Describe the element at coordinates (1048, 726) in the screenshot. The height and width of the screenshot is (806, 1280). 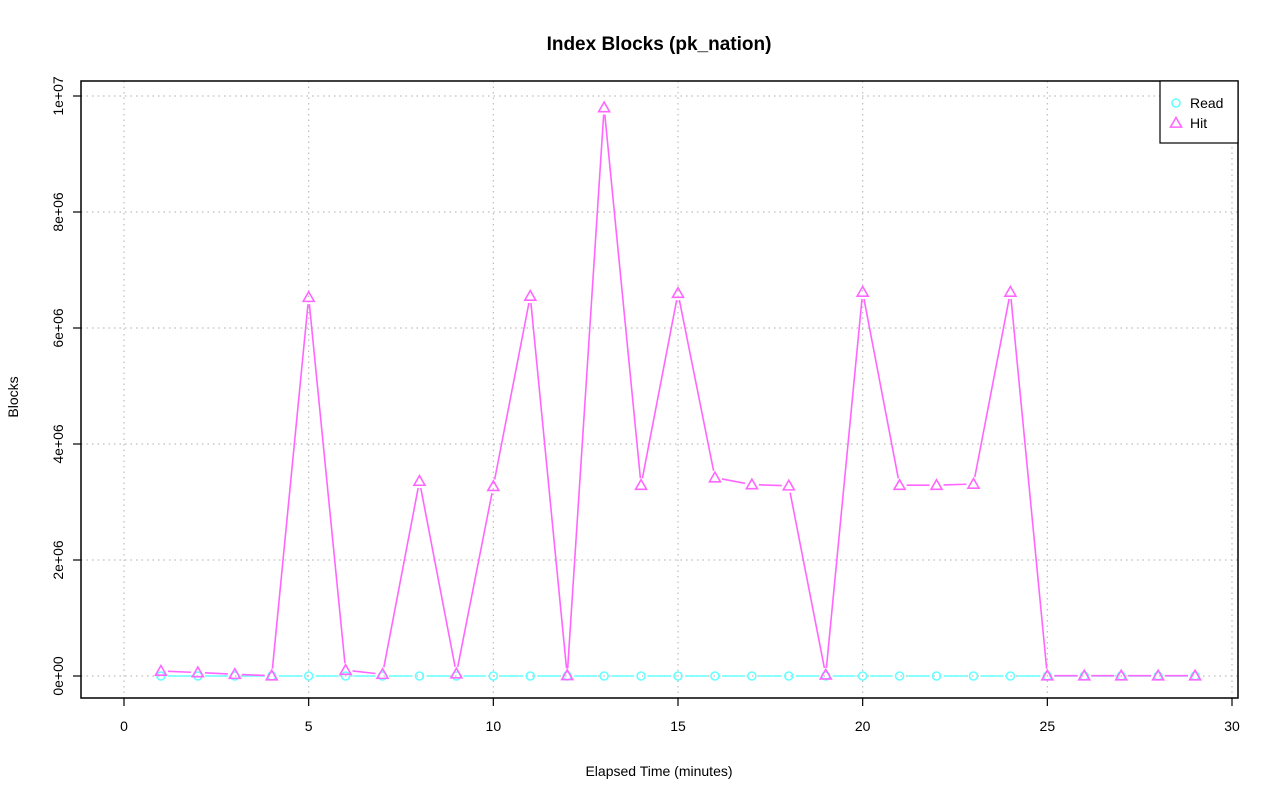
I see `x-tick-label: 25` at that location.